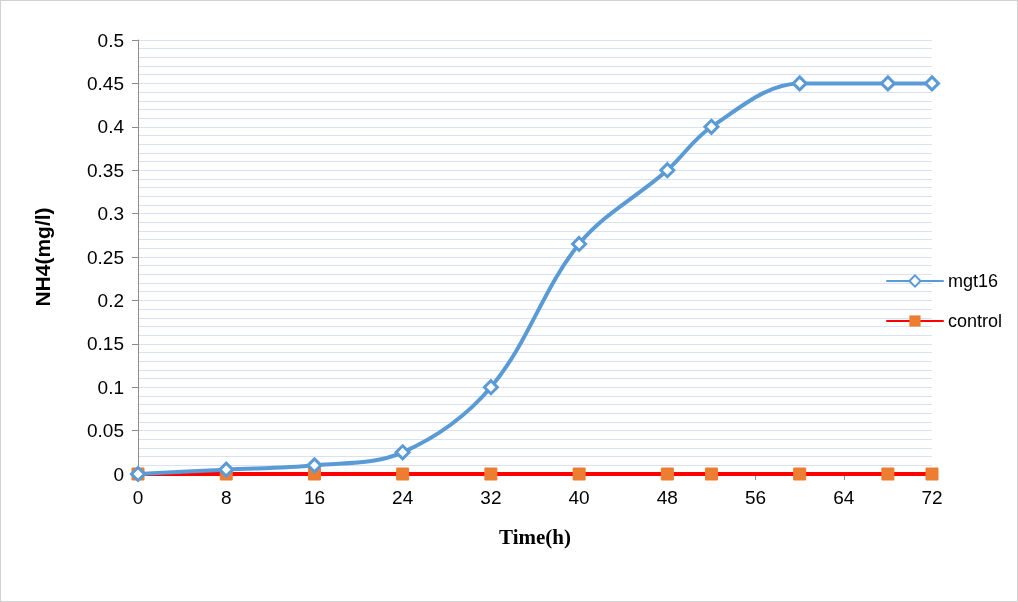  What do you see at coordinates (491, 497) in the screenshot?
I see `x-tick-label: 32` at bounding box center [491, 497].